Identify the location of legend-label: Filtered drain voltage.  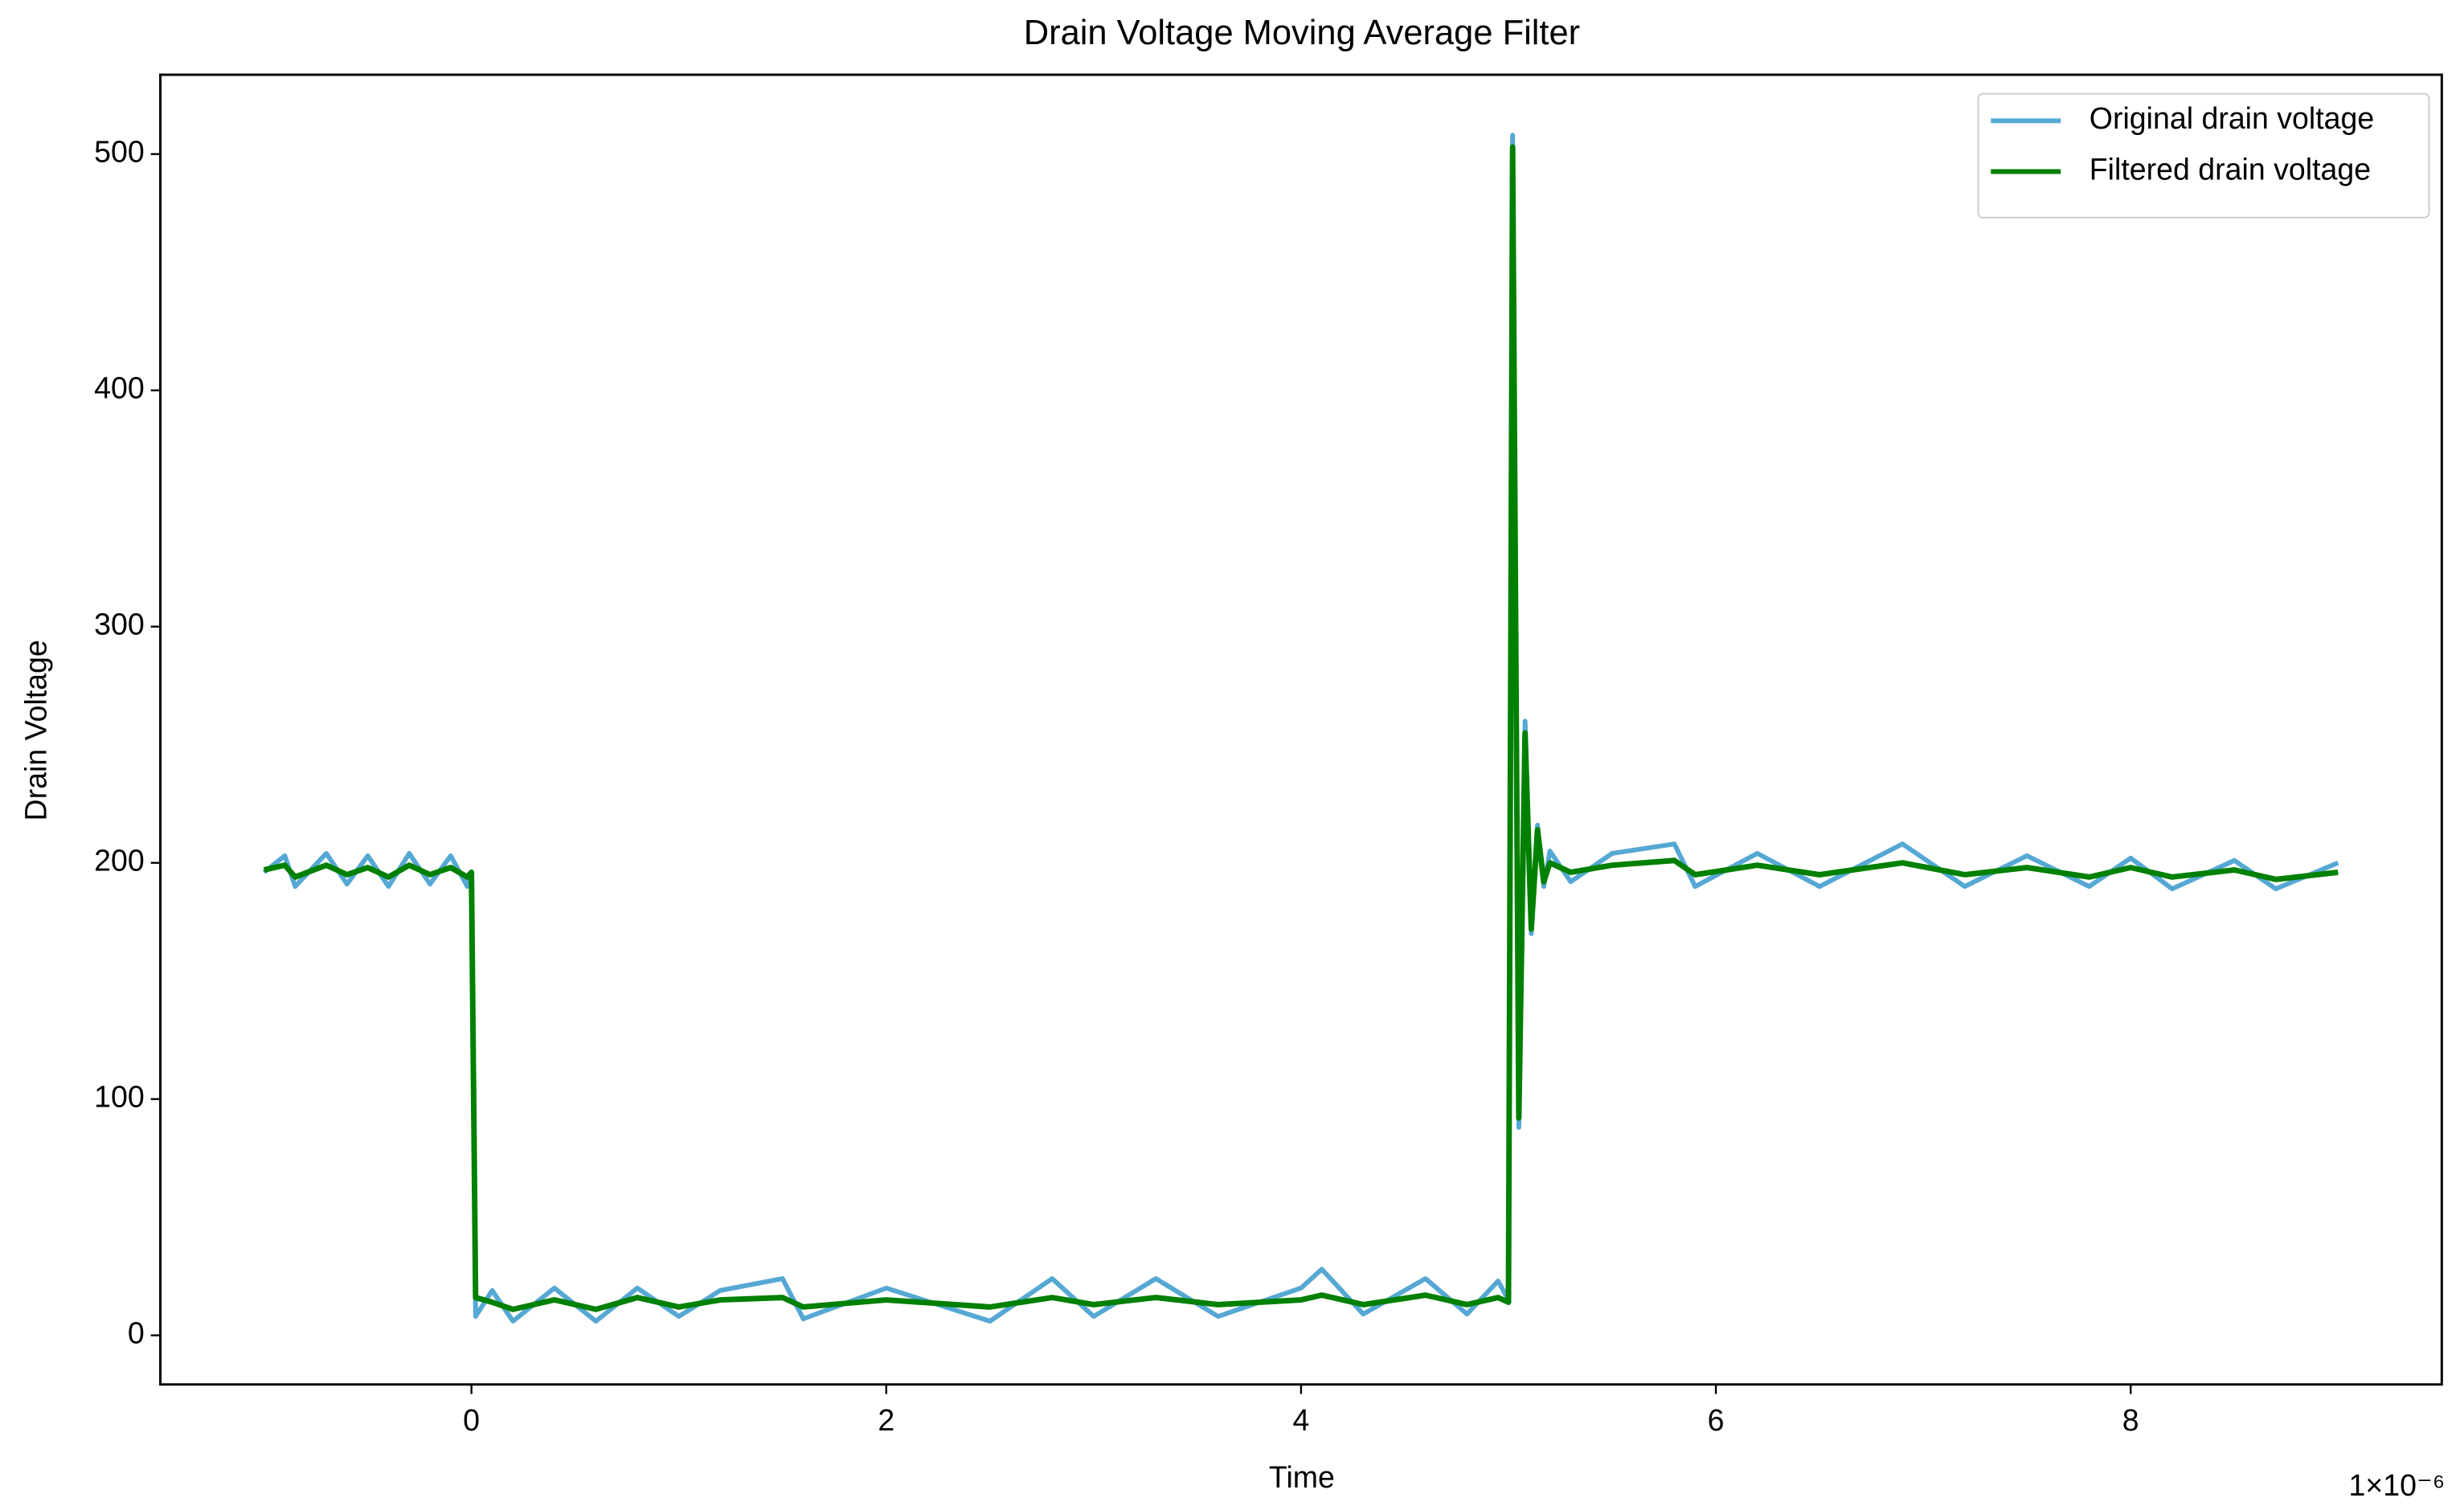
(2230, 169).